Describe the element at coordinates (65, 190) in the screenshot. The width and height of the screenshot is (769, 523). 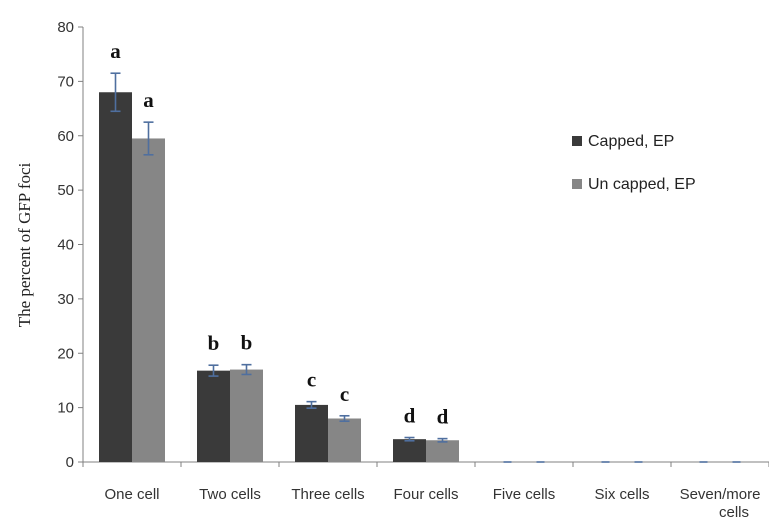
I see `y-tick-label: 50` at that location.